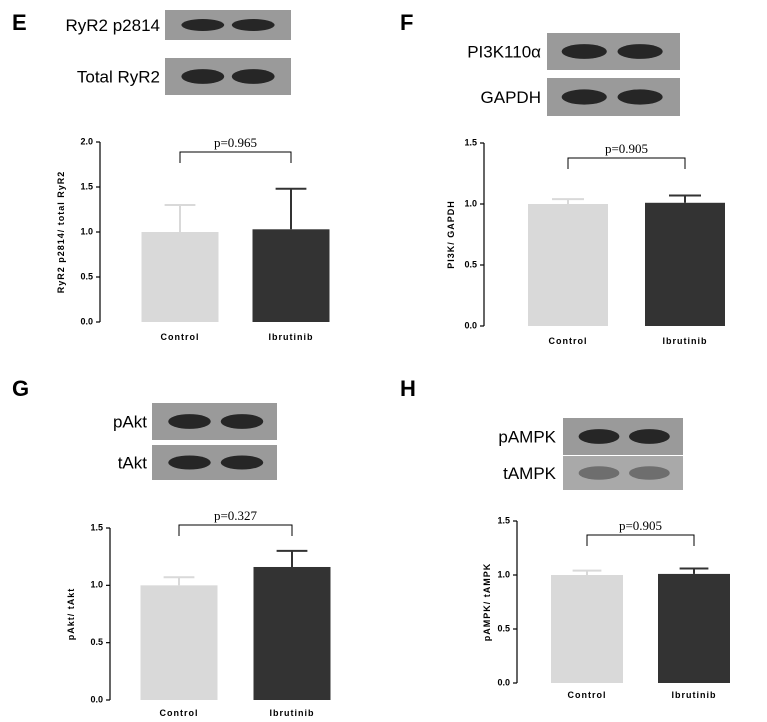 The image size is (767, 722). I want to click on panel-letter: H, so click(408, 388).